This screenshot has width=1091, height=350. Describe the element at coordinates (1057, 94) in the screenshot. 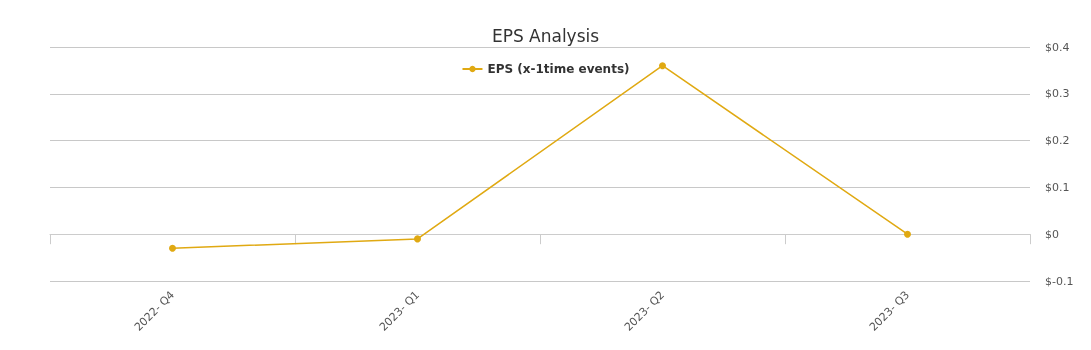

I see `y-tick-label: $0.3` at that location.